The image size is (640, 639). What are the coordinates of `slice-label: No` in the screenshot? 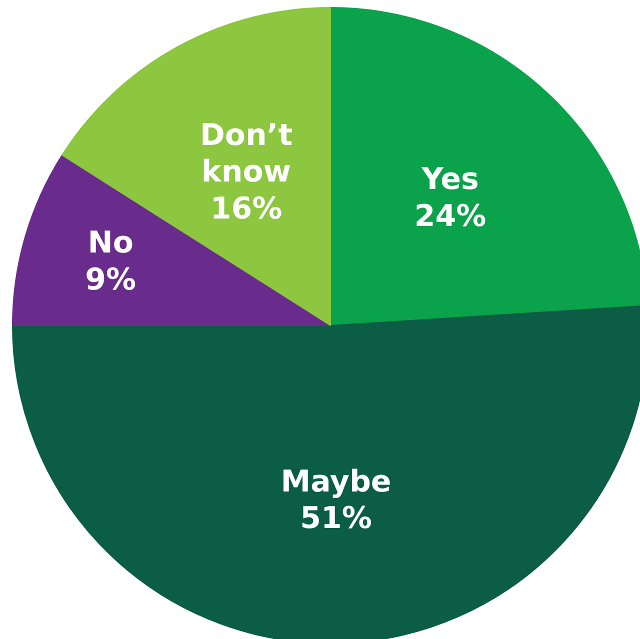 It's located at (111, 243).